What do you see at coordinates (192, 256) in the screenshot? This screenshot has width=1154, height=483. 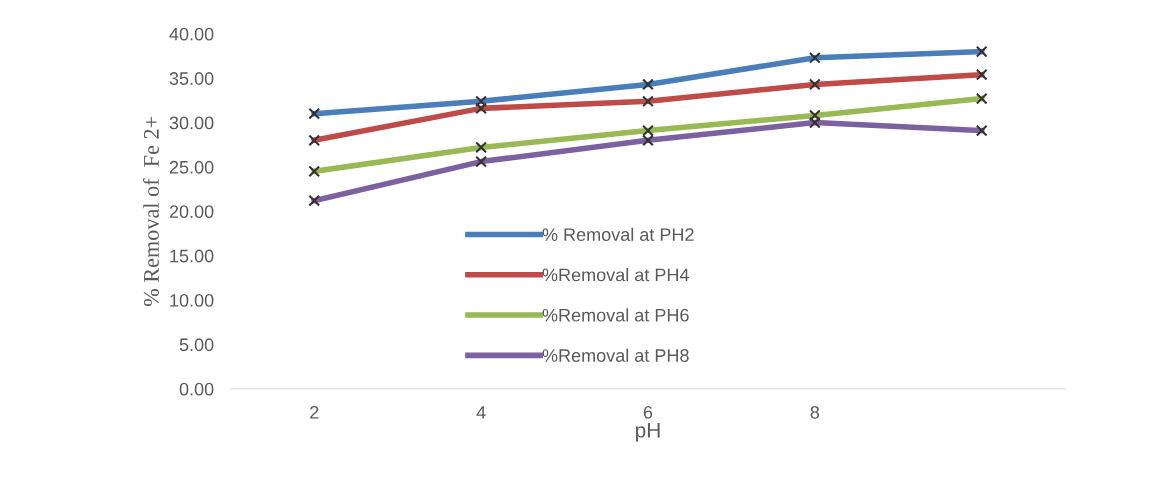 I see `y-tick-label: 15.00` at bounding box center [192, 256].